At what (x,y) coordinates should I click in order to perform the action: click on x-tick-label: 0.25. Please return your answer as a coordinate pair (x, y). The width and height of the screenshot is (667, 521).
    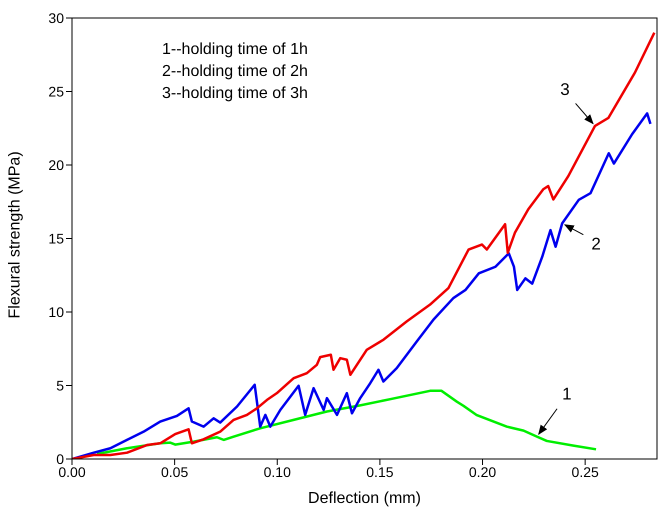
    Looking at the image, I should click on (585, 472).